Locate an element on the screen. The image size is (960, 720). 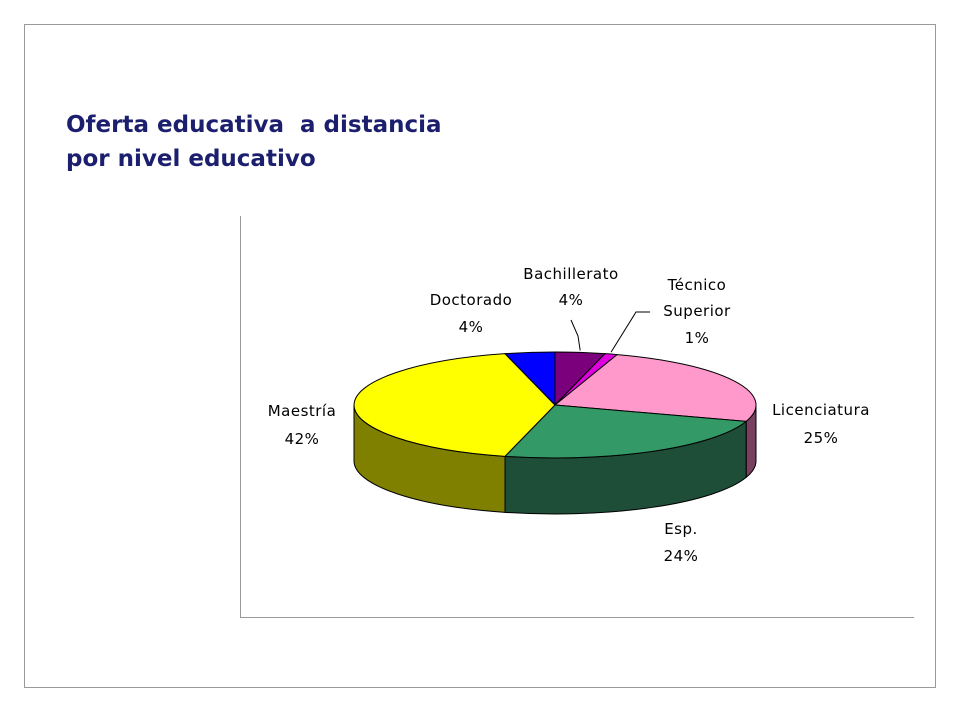
label-tecnico-value: 1% is located at coordinates (697, 338).